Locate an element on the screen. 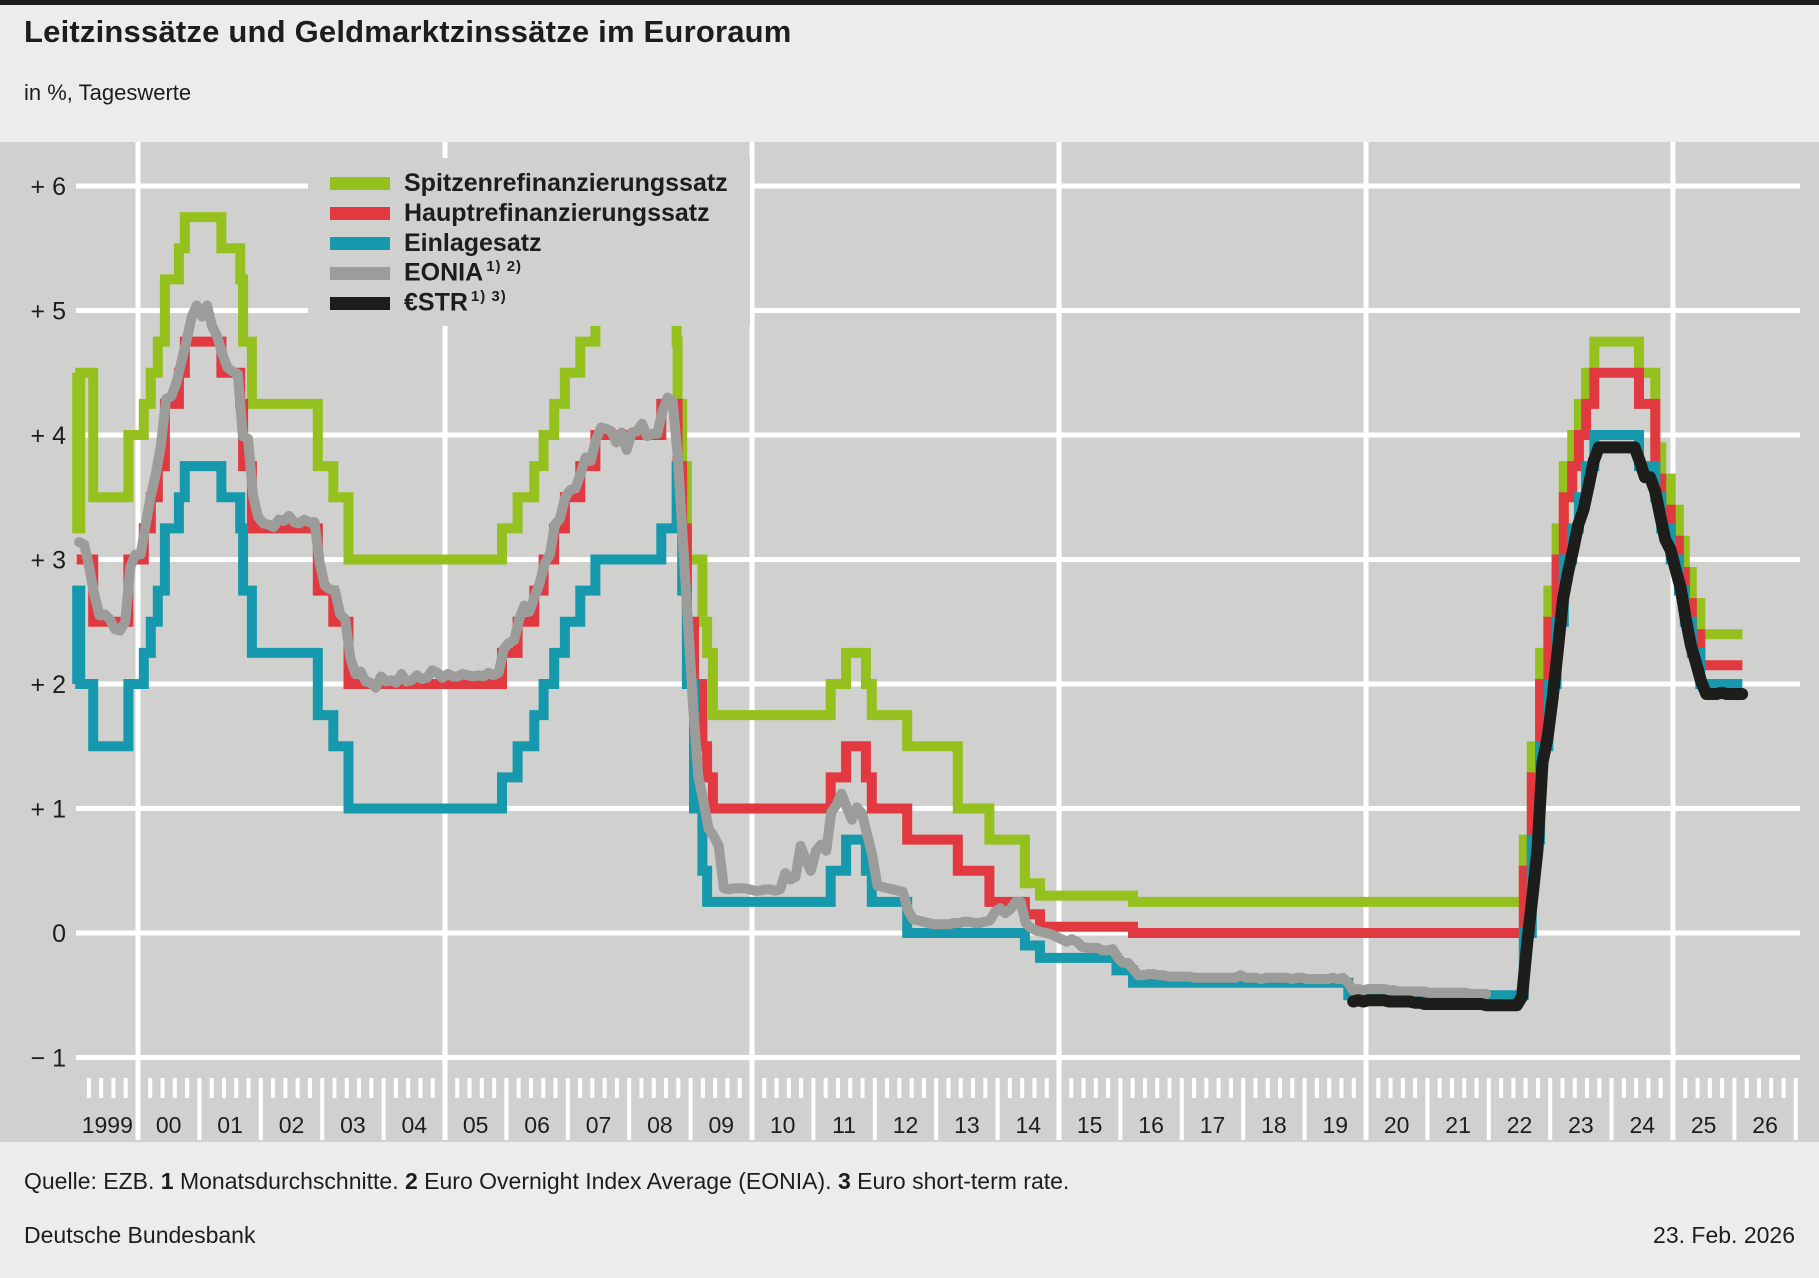  top-border-bar is located at coordinates (909, 2).